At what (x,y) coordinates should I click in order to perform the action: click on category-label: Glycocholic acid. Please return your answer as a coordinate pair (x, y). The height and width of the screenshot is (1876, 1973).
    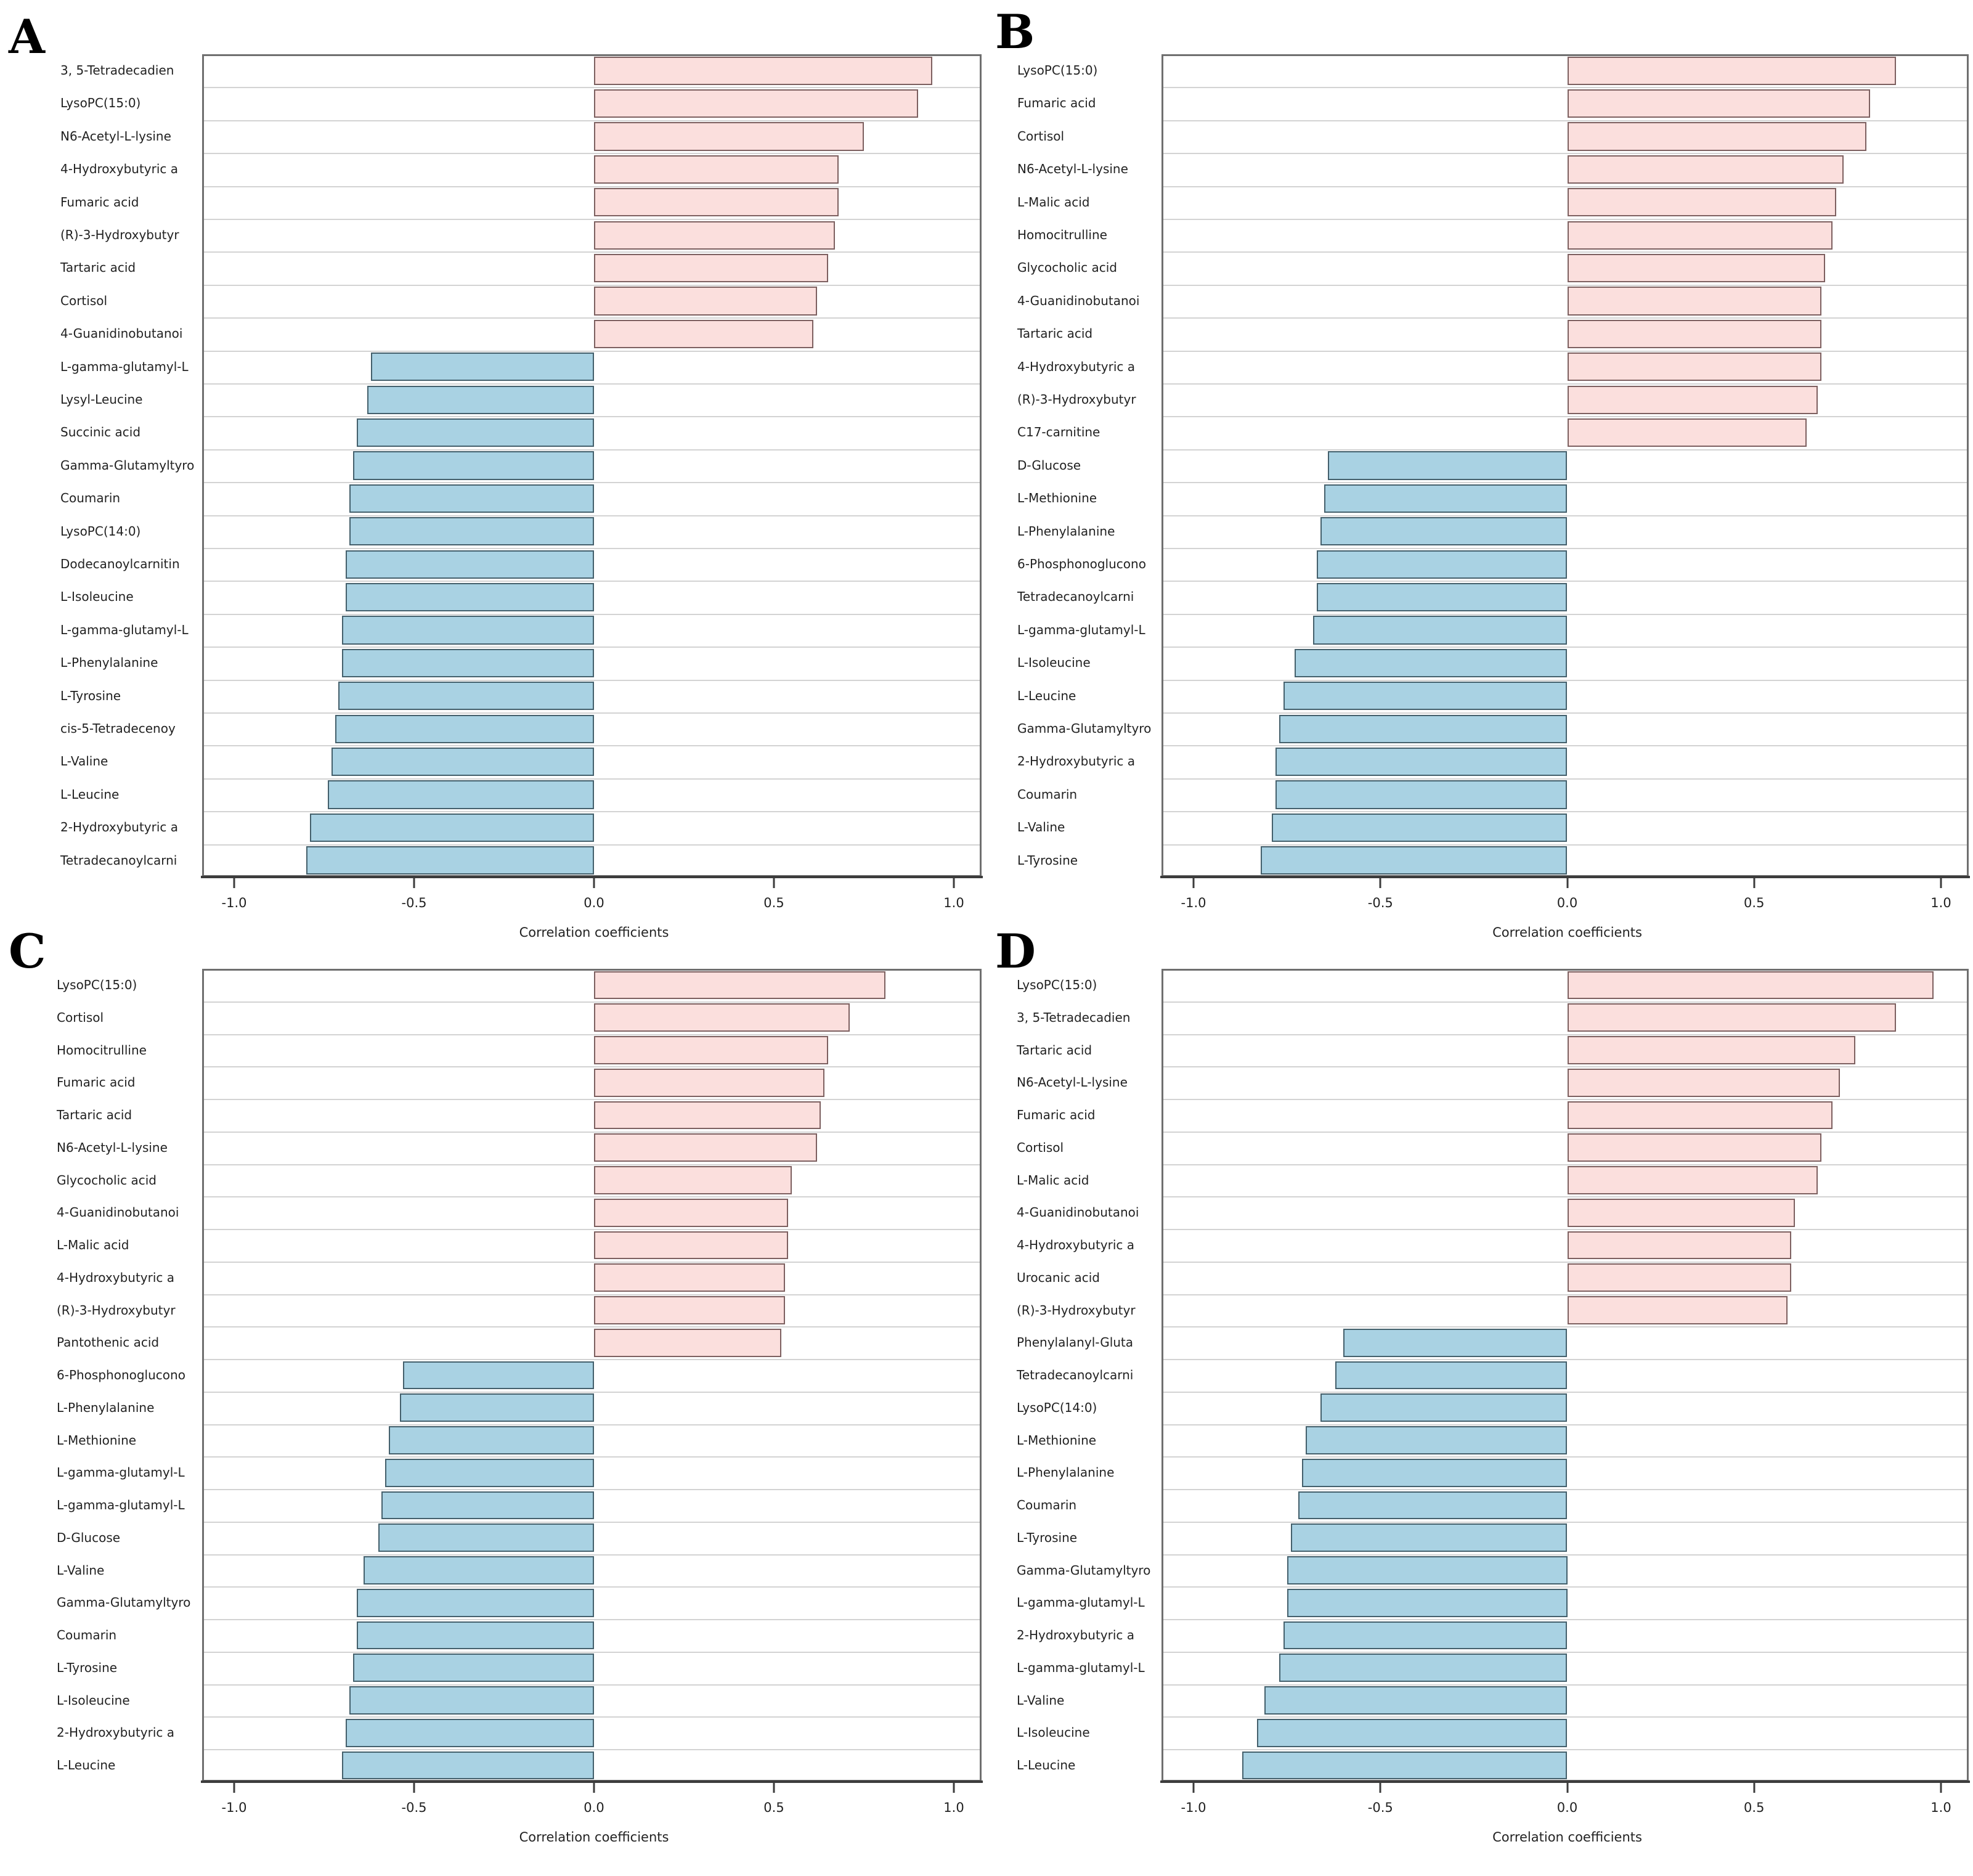
    Looking at the image, I should click on (107, 1180).